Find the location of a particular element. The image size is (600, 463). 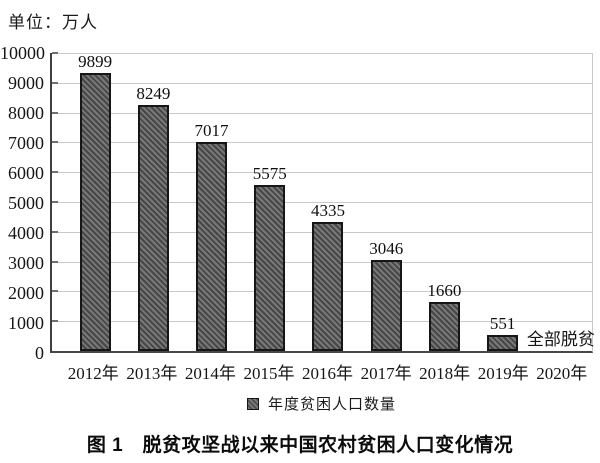

y-tick-label-8000: 8000 is located at coordinates (26, 113).